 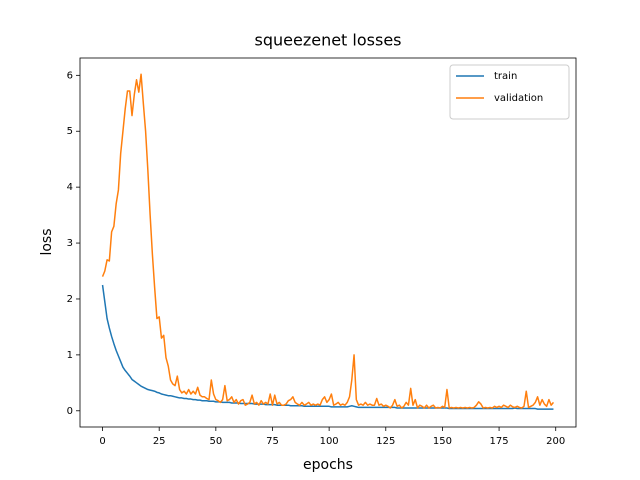 I want to click on y-axis-label: loss, so click(x=47, y=241).